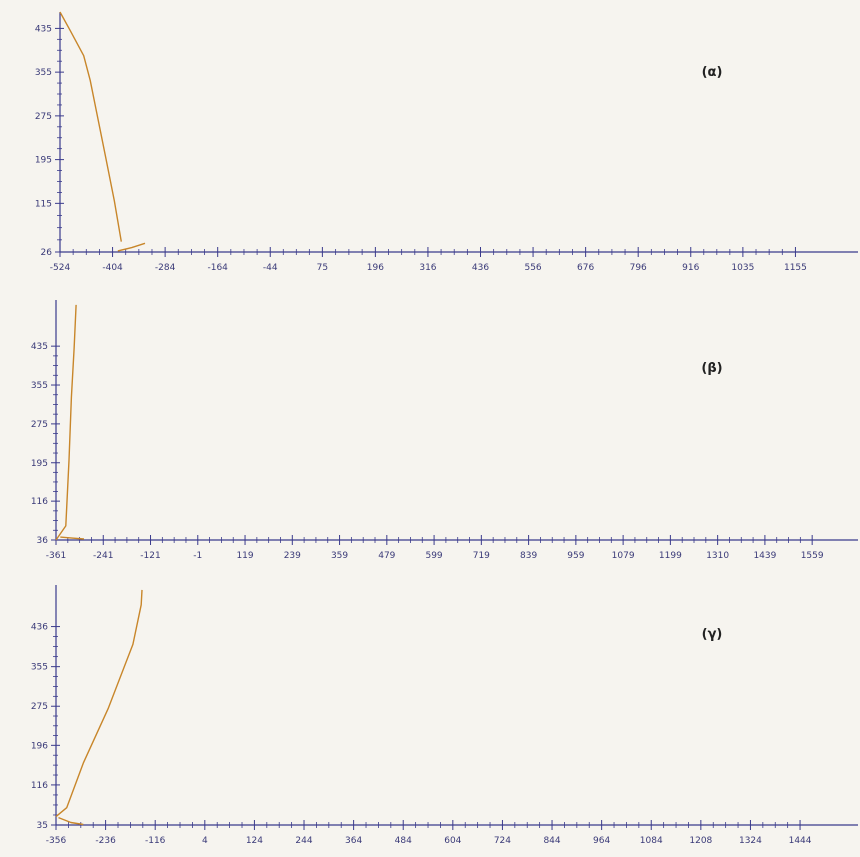 The height and width of the screenshot is (857, 860). Describe the element at coordinates (690, 268) in the screenshot. I see `x-tick-label: 916` at that location.